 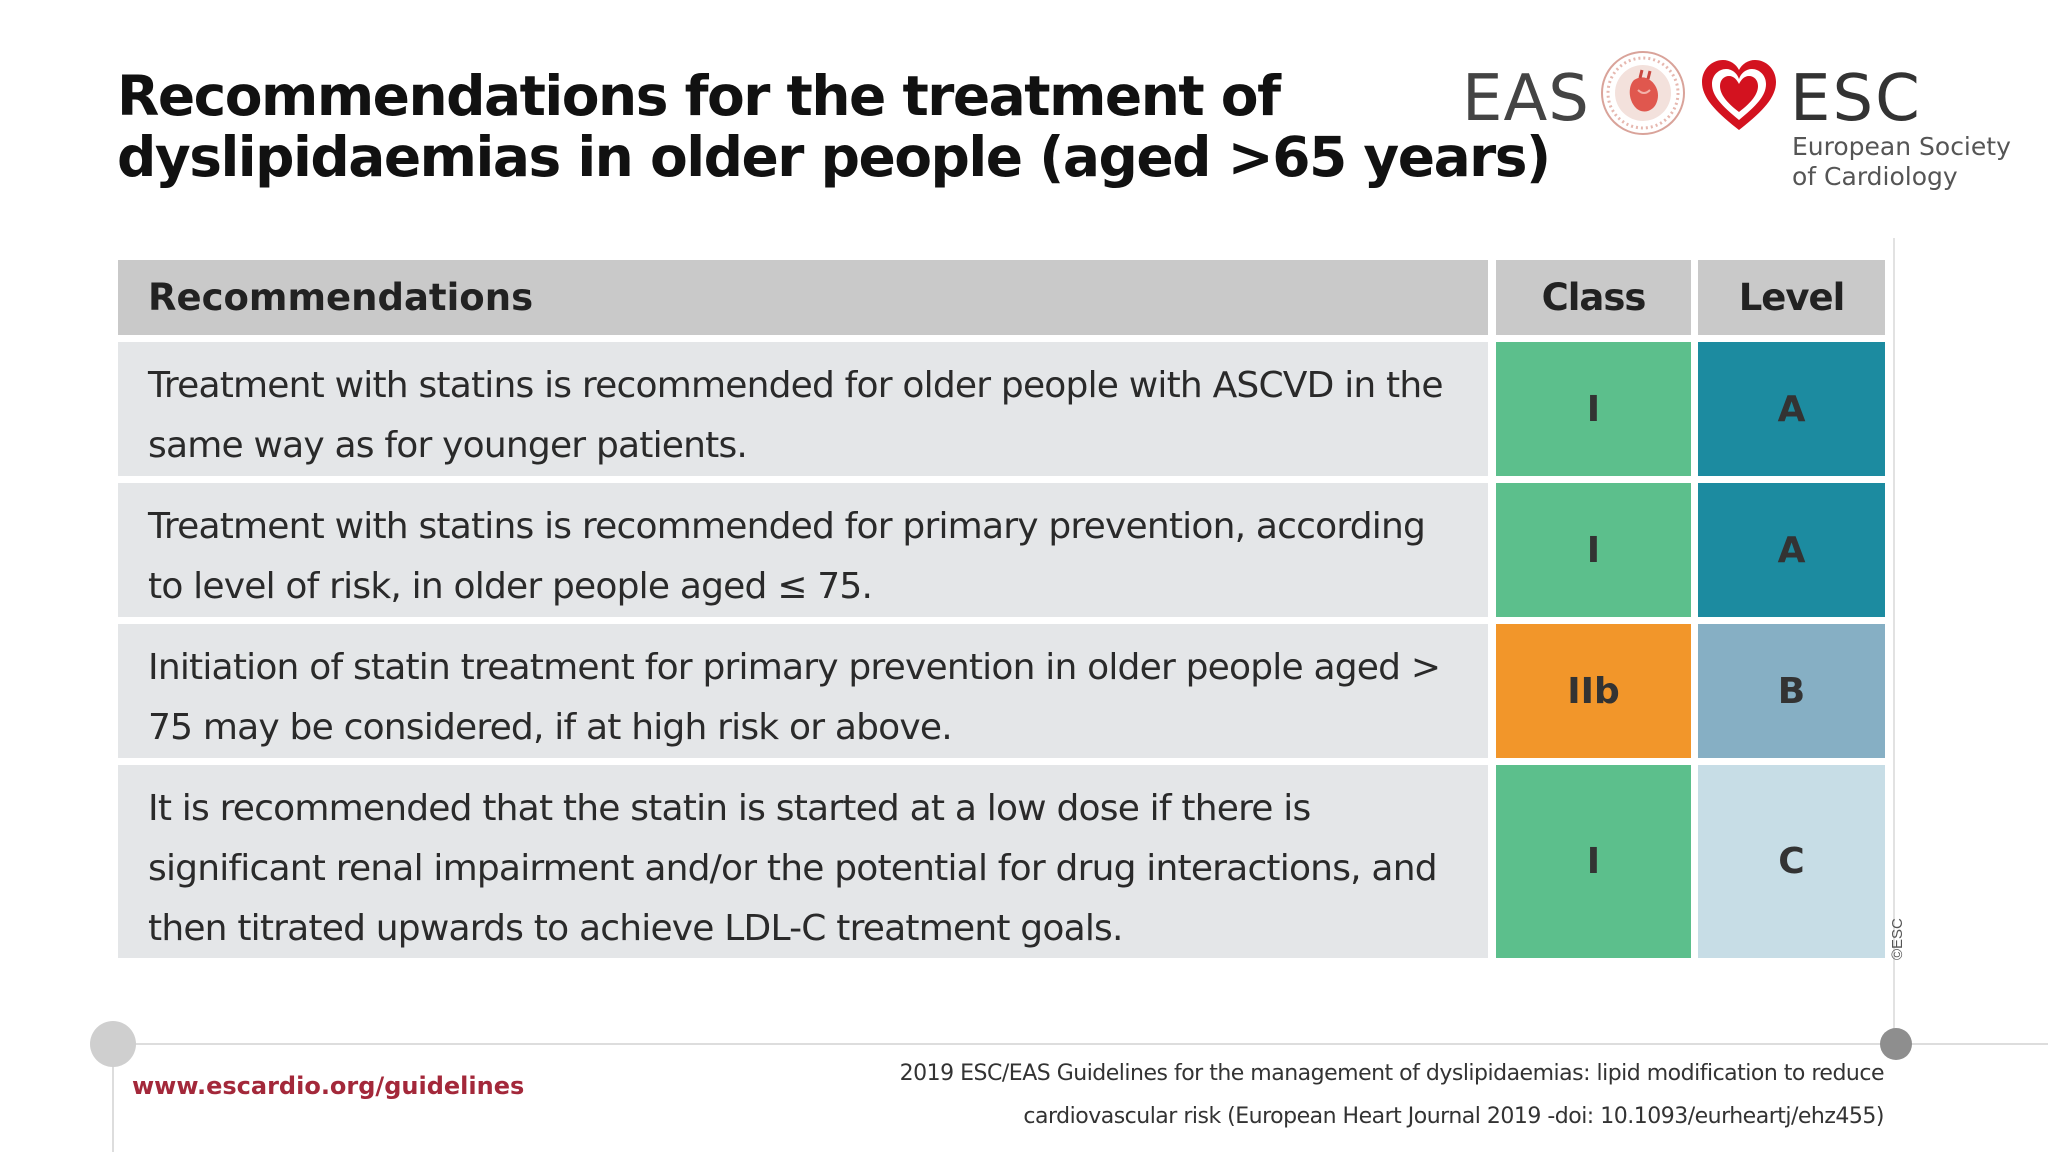 I want to click on footer-left-line, so click(x=113, y=1097).